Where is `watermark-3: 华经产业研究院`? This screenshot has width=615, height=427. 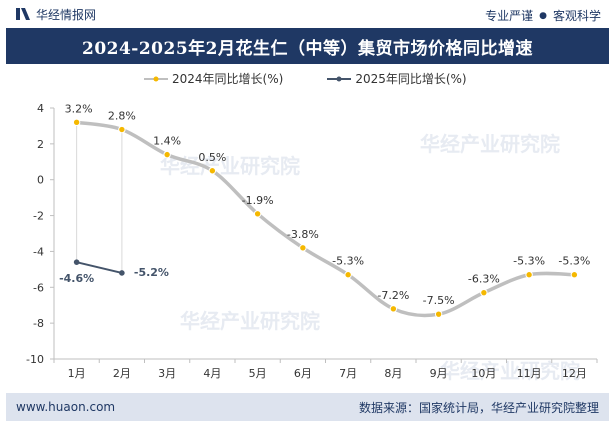 watermark-3: 华经产业研究院 is located at coordinates (250, 321).